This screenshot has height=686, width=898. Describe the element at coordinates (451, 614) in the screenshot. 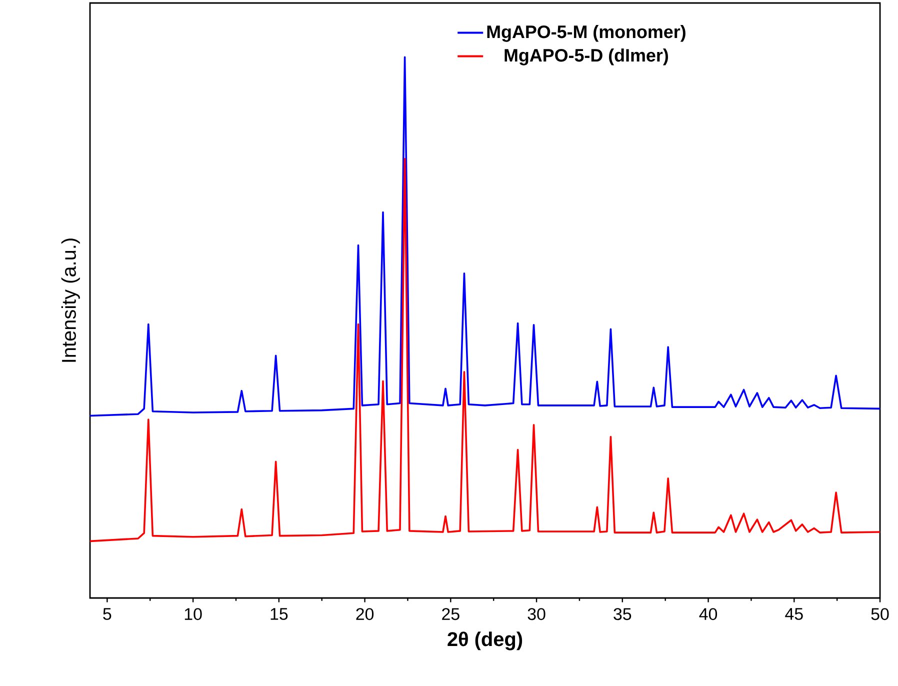

I see `x-tick-label: 25` at that location.